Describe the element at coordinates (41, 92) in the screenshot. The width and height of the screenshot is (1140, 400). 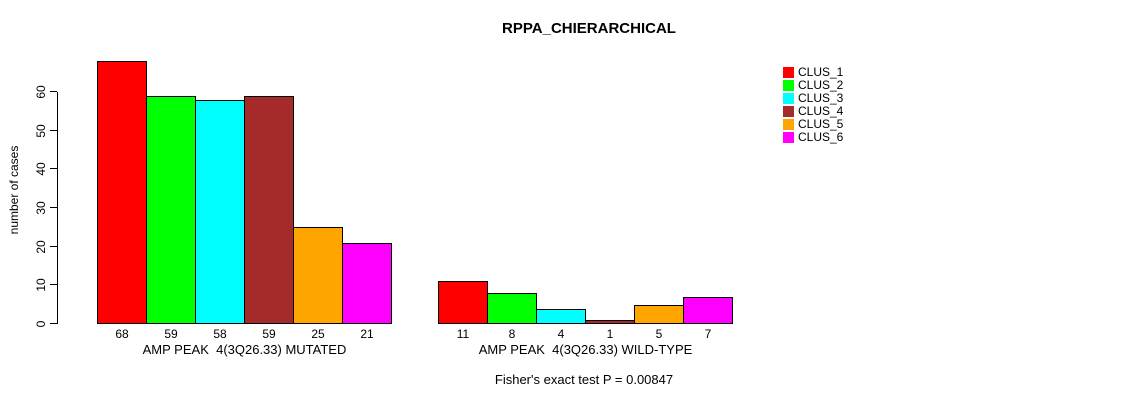
I see `y-tick-label: 60` at that location.